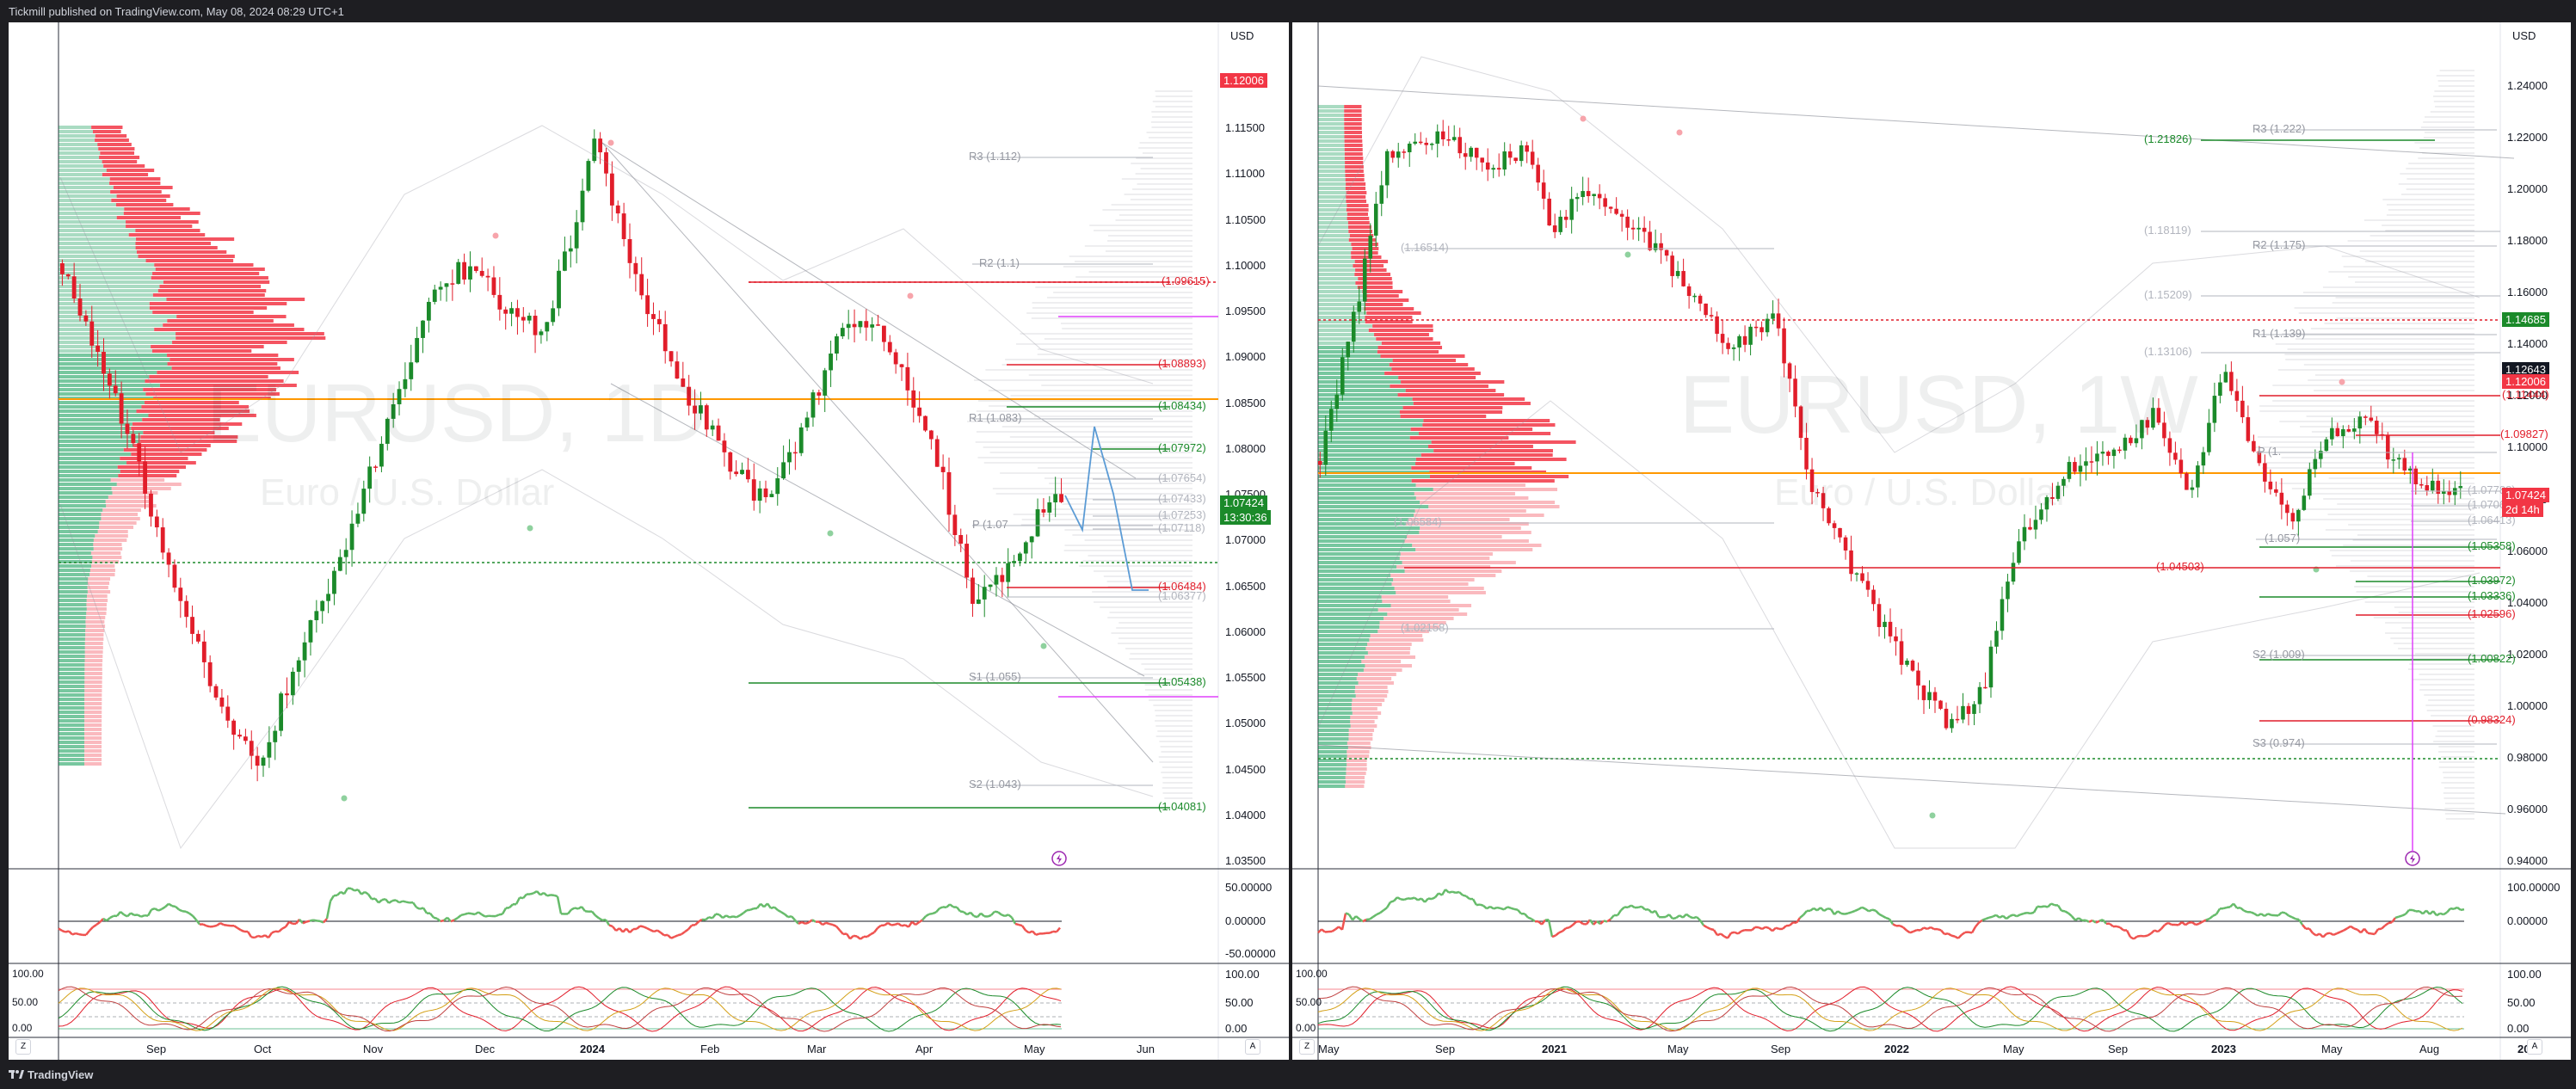 This screenshot has width=2576, height=1089. What do you see at coordinates (1245, 540) in the screenshot?
I see `price-axis-tick: 1.07000` at bounding box center [1245, 540].